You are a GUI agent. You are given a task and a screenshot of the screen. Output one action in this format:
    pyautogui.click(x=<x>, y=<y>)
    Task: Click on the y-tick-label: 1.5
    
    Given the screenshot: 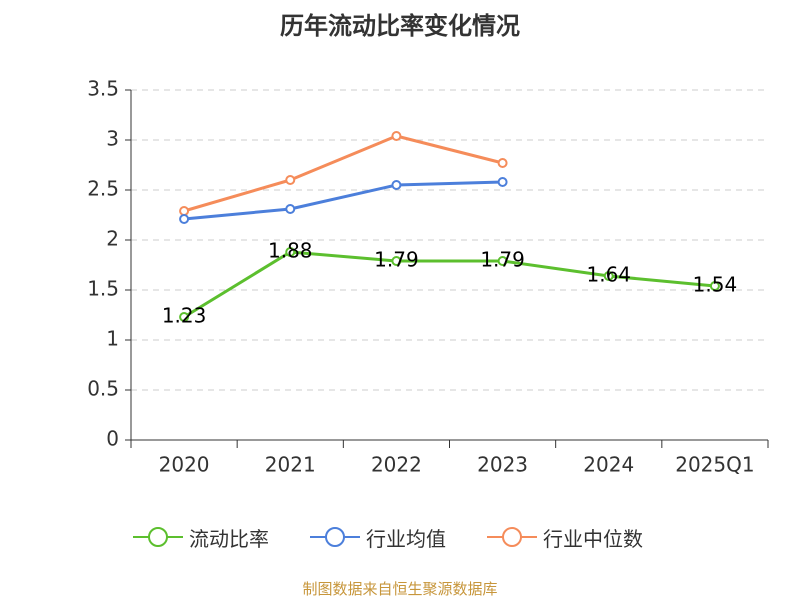 What is the action you would take?
    pyautogui.click(x=103, y=289)
    